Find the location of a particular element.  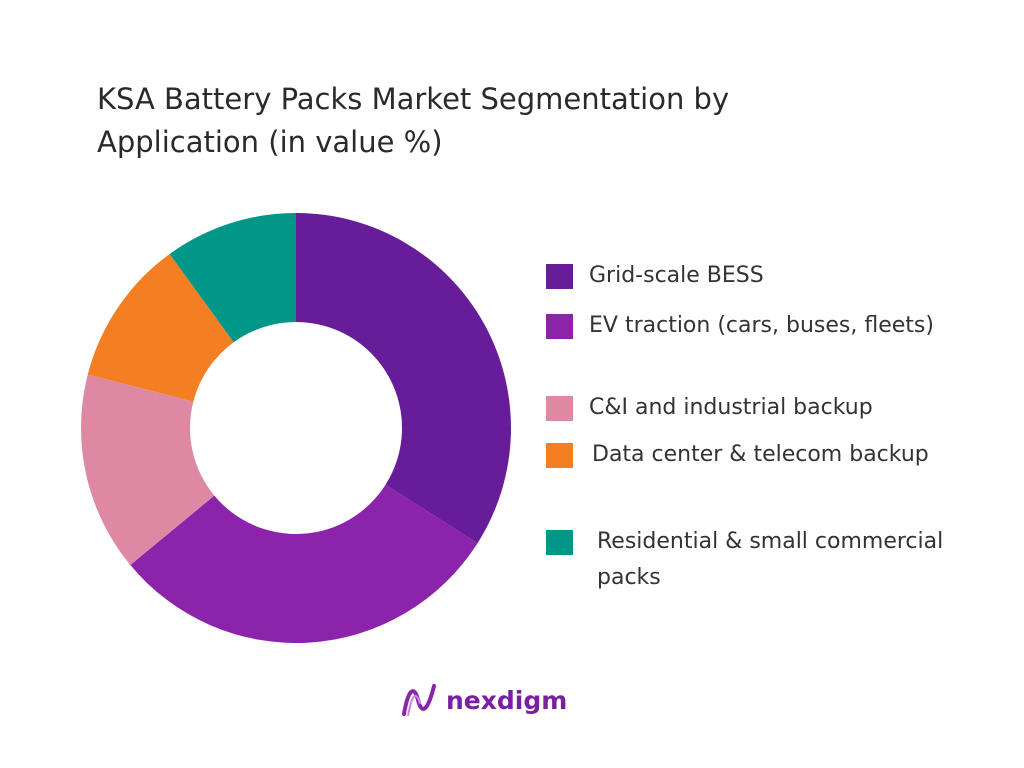

legend-item: EV traction (cars, buses, fleets) is located at coordinates (740, 326).